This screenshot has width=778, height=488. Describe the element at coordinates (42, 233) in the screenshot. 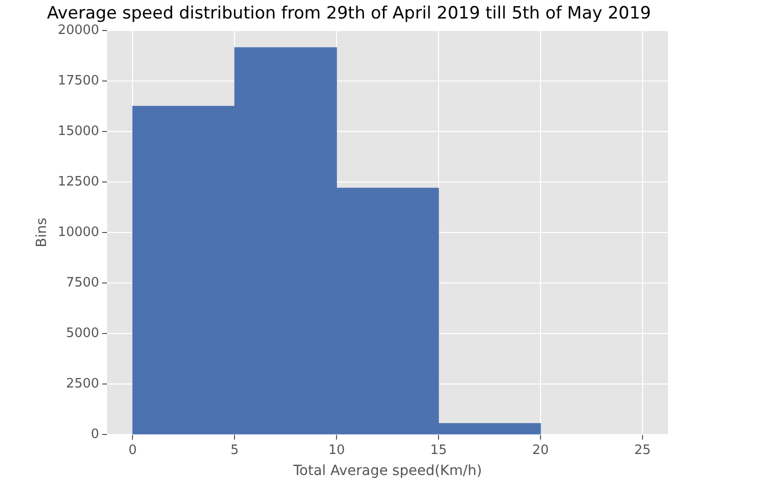

I see `y-axis-title: Bins` at that location.